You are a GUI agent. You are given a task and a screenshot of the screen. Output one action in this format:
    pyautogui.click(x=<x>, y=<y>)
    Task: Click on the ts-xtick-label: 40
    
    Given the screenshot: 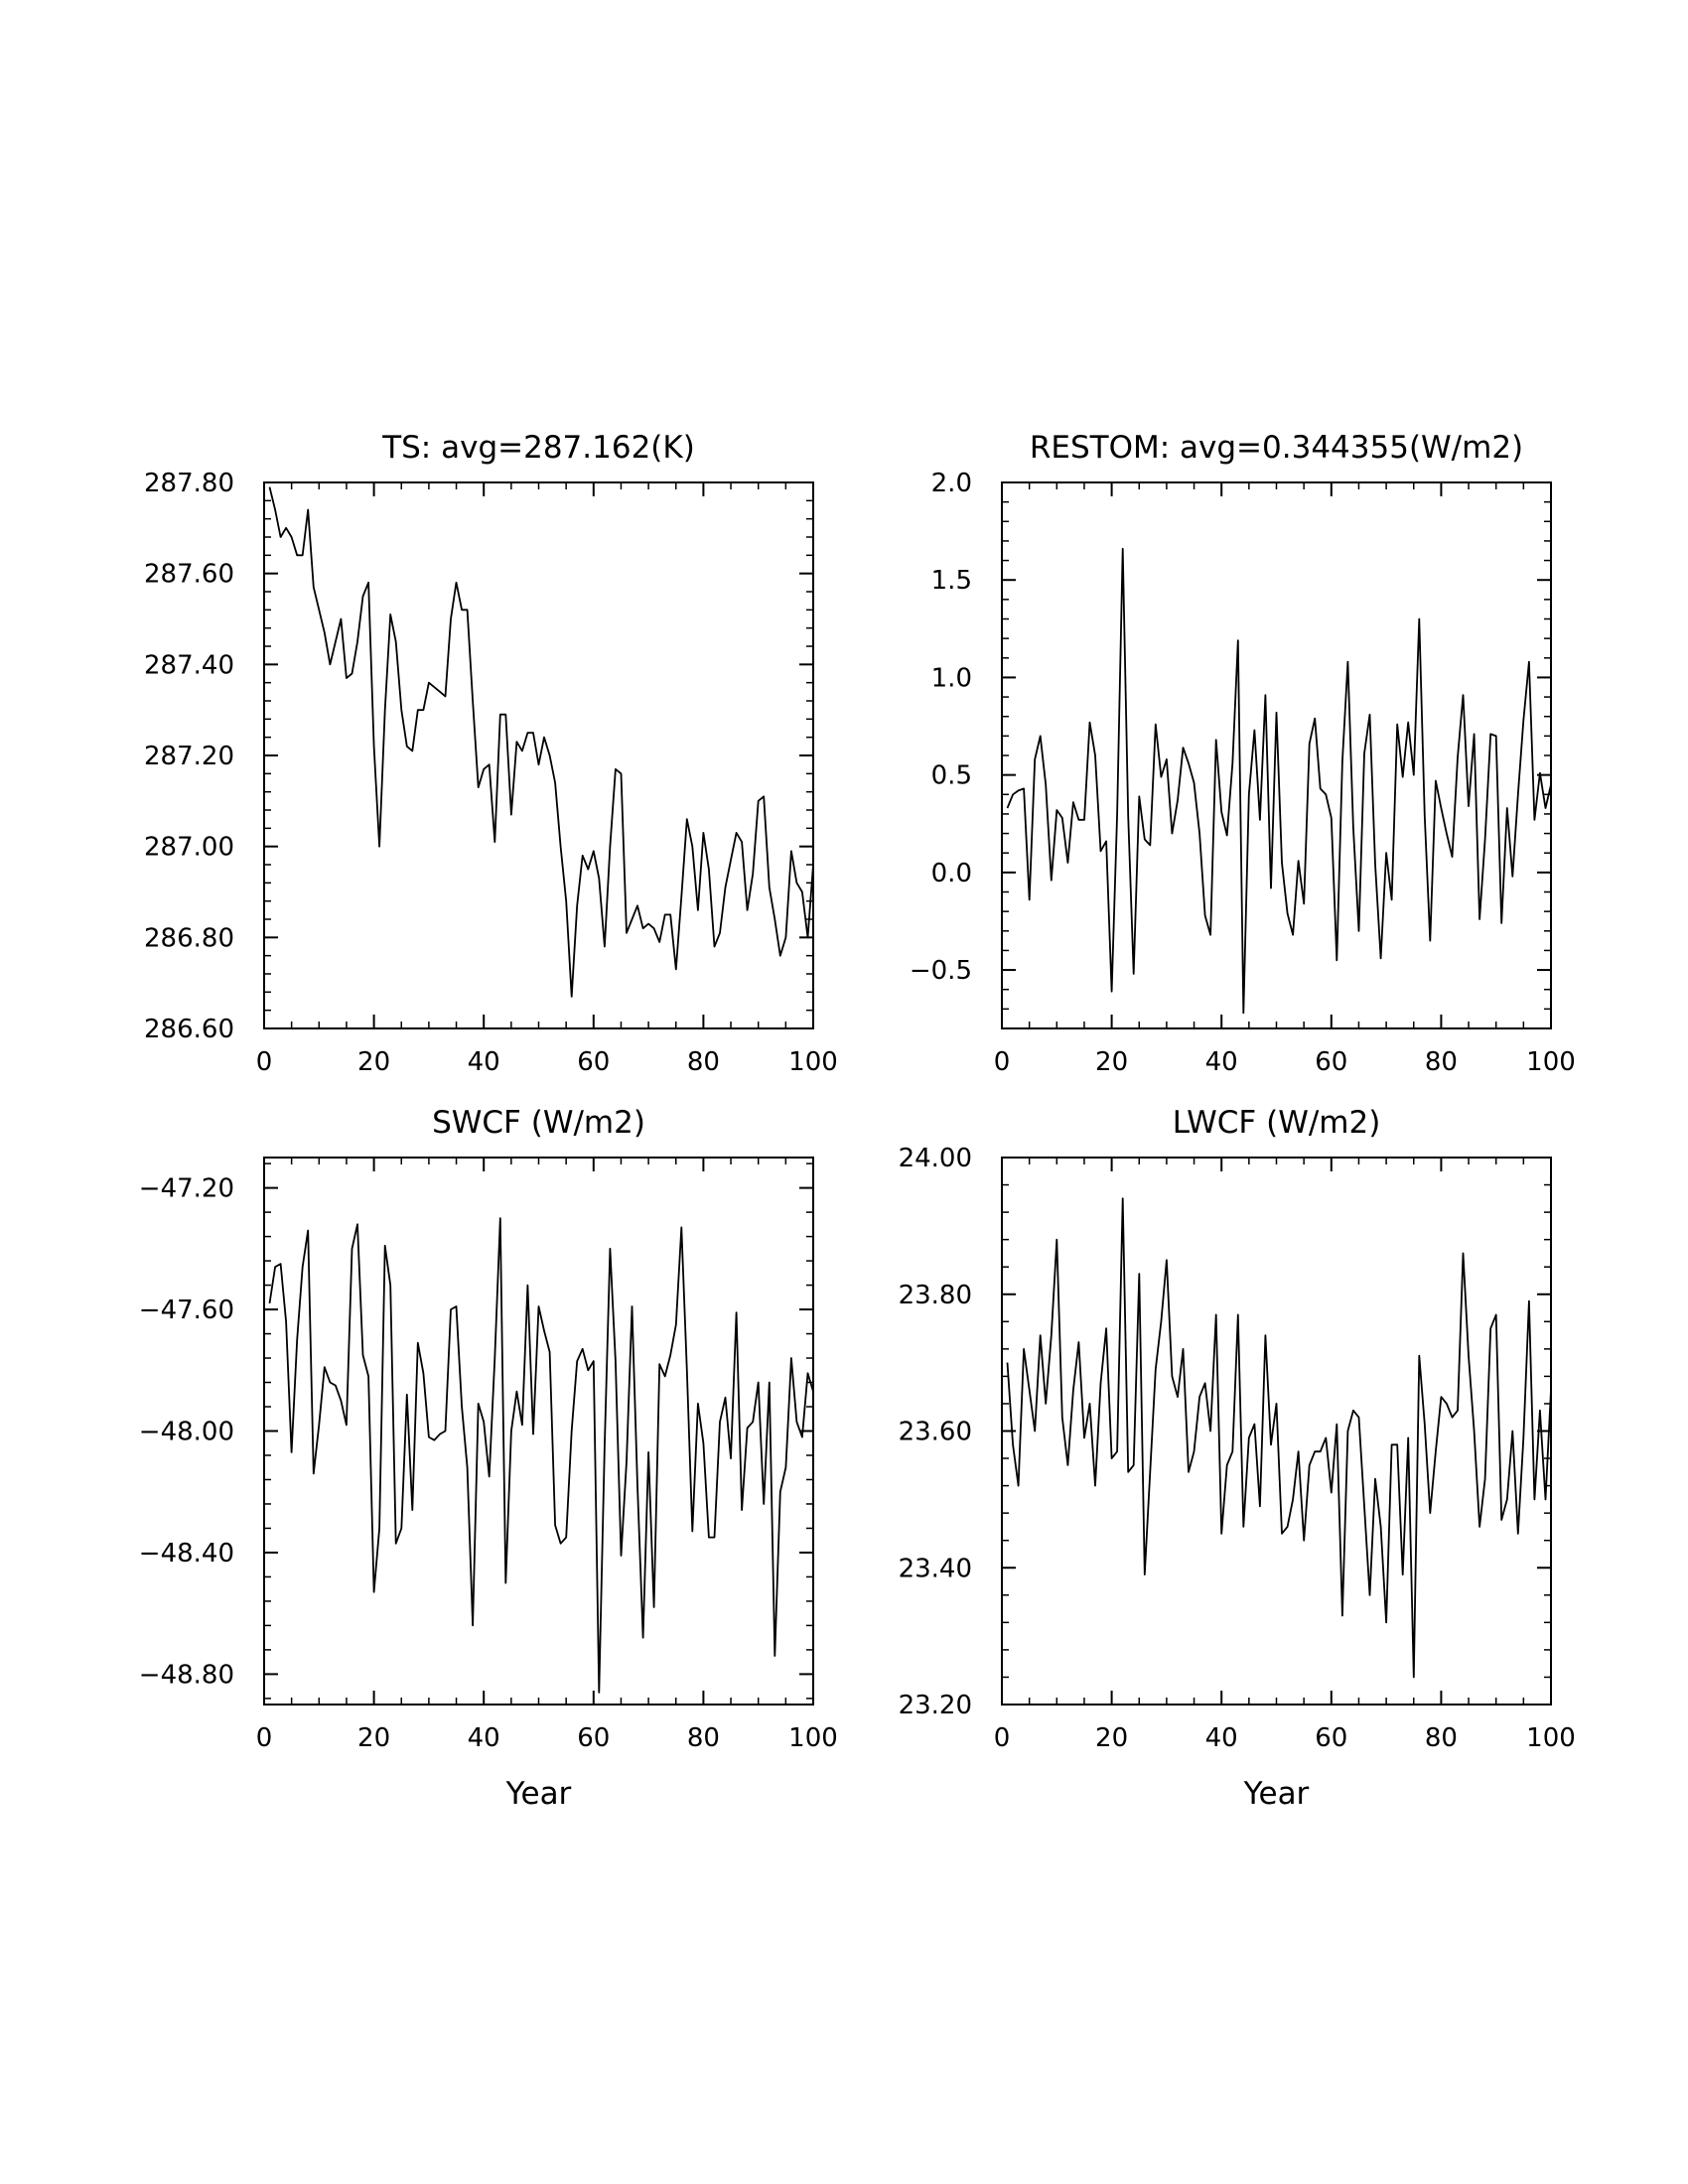 What is the action you would take?
    pyautogui.click(x=484, y=1062)
    